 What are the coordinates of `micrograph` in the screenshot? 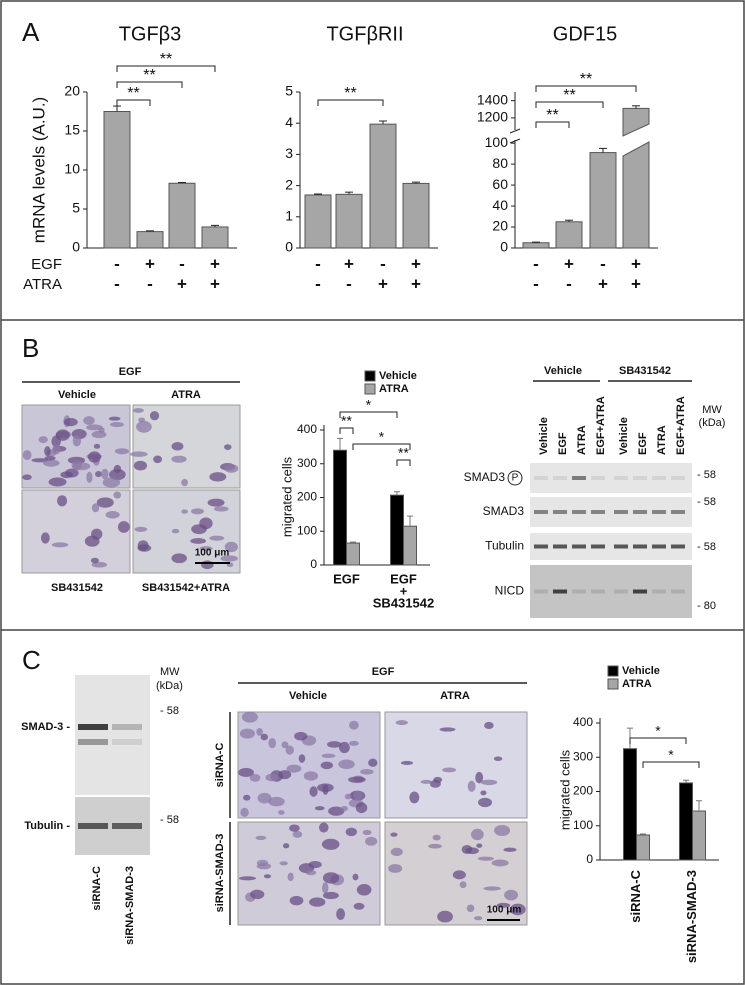 It's located at (456, 765).